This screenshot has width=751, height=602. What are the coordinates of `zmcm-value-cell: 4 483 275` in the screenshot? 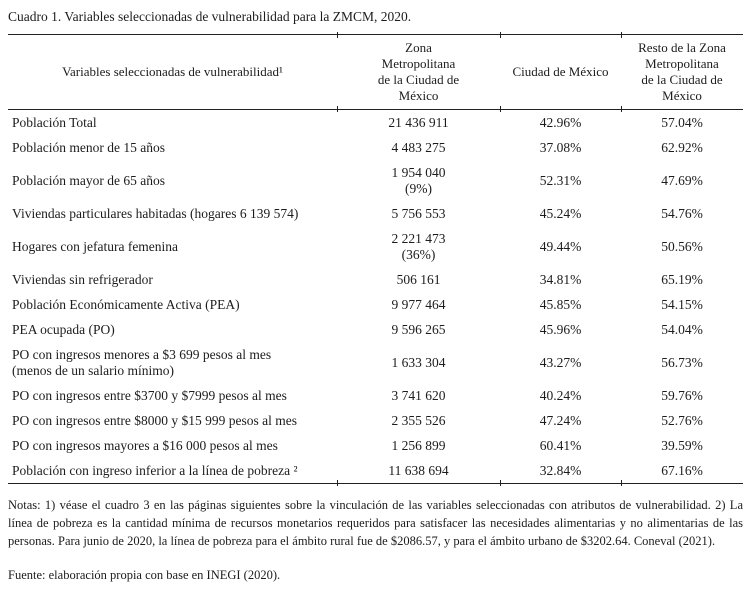 It's located at (418, 147).